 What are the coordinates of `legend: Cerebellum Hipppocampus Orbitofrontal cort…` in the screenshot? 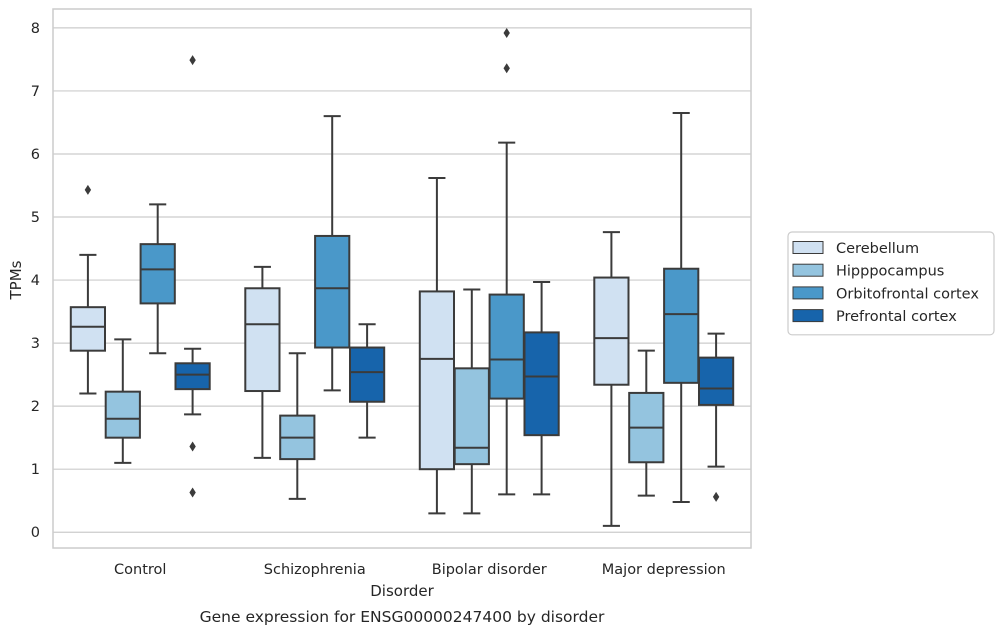 It's located at (891, 283).